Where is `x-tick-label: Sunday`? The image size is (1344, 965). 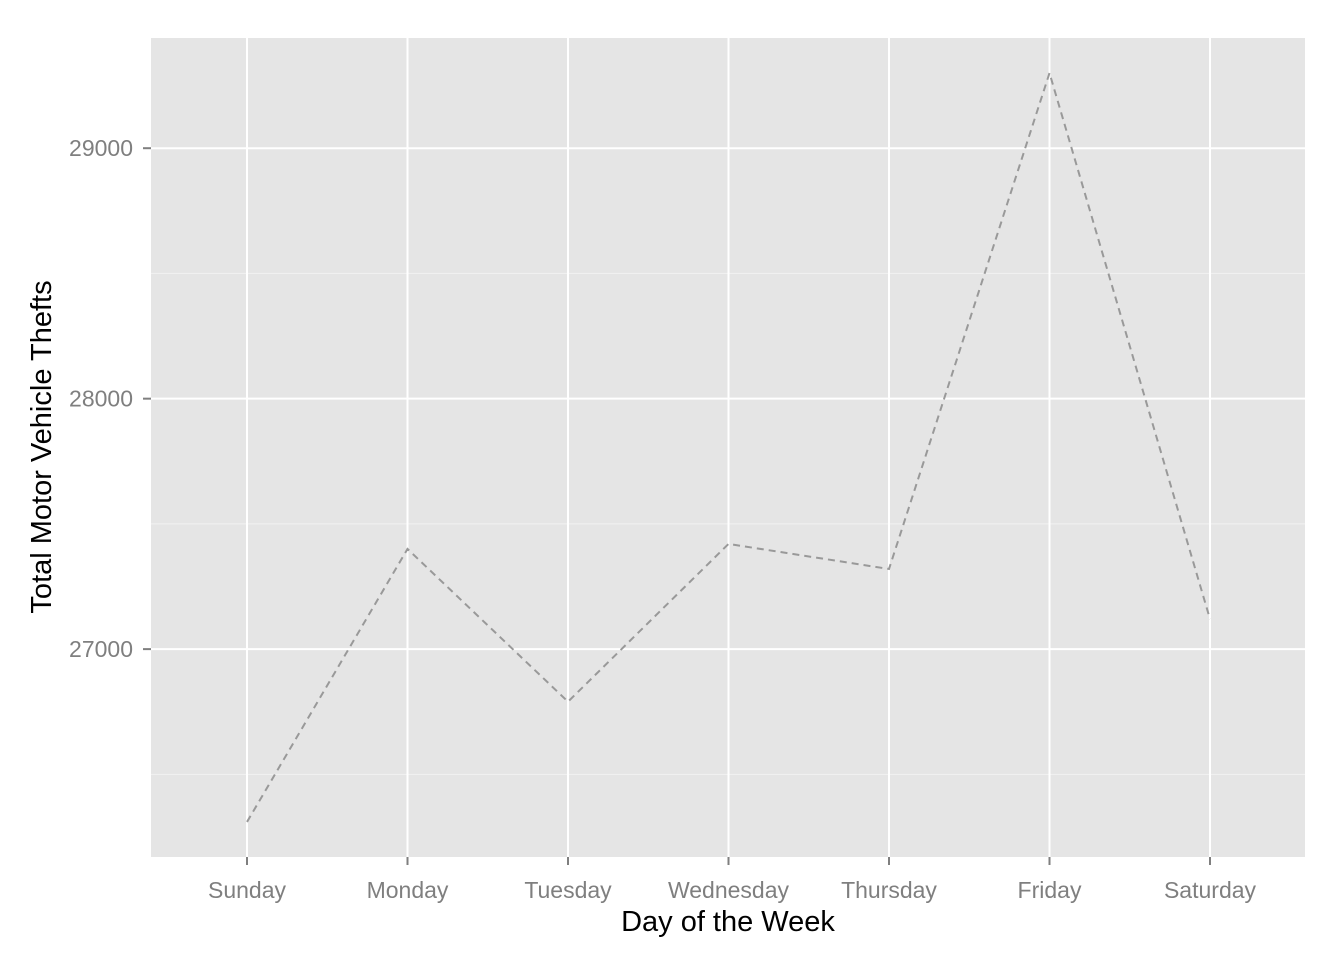 x-tick-label: Sunday is located at coordinates (247, 890).